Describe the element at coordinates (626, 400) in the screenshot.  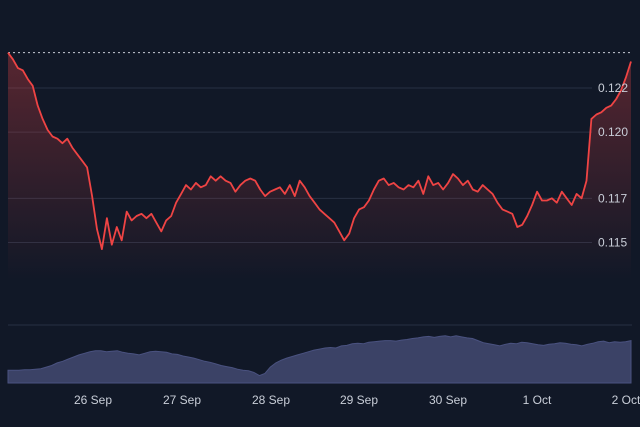
I see `x-tick-label: 2 Oct` at that location.